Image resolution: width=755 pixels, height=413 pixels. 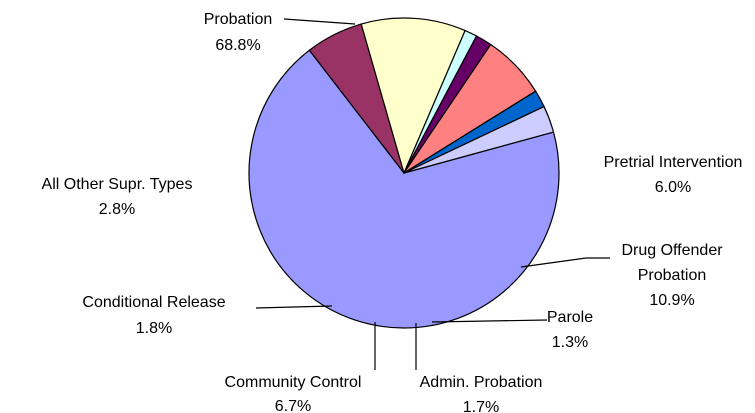 What do you see at coordinates (117, 184) in the screenshot?
I see `label-all-other-supr-types-name: All Other Supr. Types` at bounding box center [117, 184].